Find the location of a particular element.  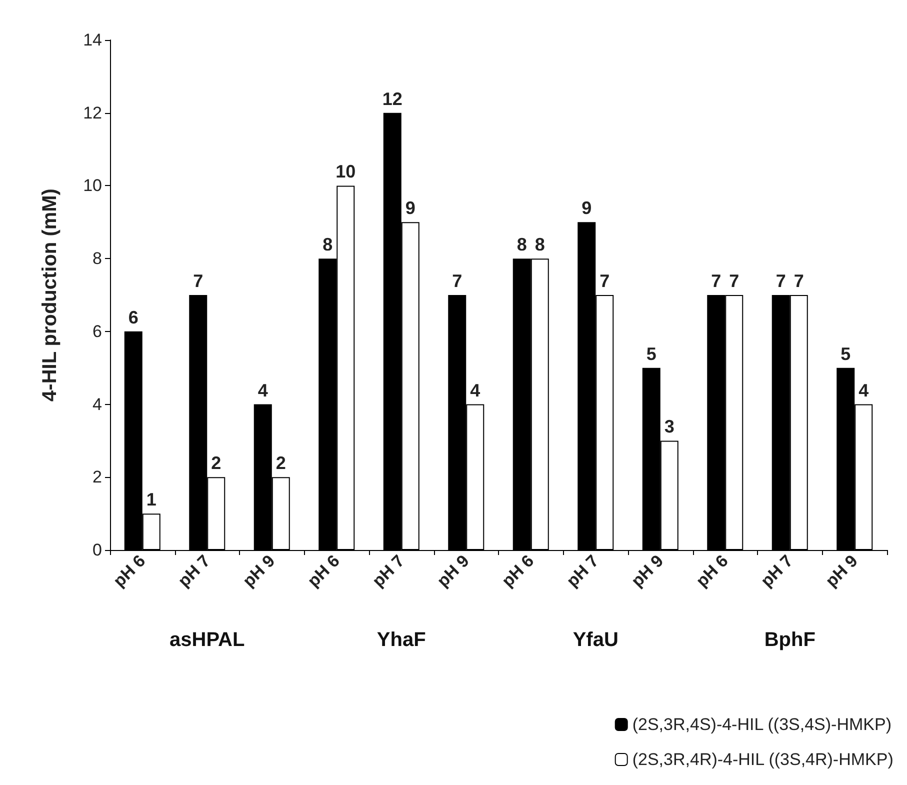

legend-label: (2S,3R,4R)-4-HIL ((3S,4R)-HMKP) is located at coordinates (763, 759).